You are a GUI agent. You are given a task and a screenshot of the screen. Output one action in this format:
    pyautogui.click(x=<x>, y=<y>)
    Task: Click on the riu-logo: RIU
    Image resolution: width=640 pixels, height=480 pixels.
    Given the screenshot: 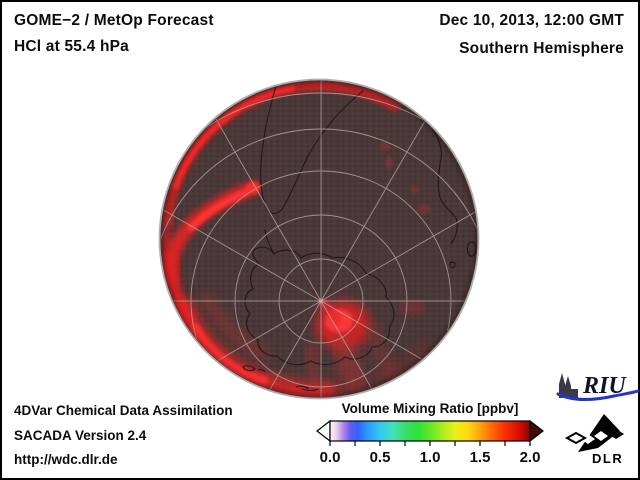 What is the action you would take?
    pyautogui.click(x=598, y=387)
    